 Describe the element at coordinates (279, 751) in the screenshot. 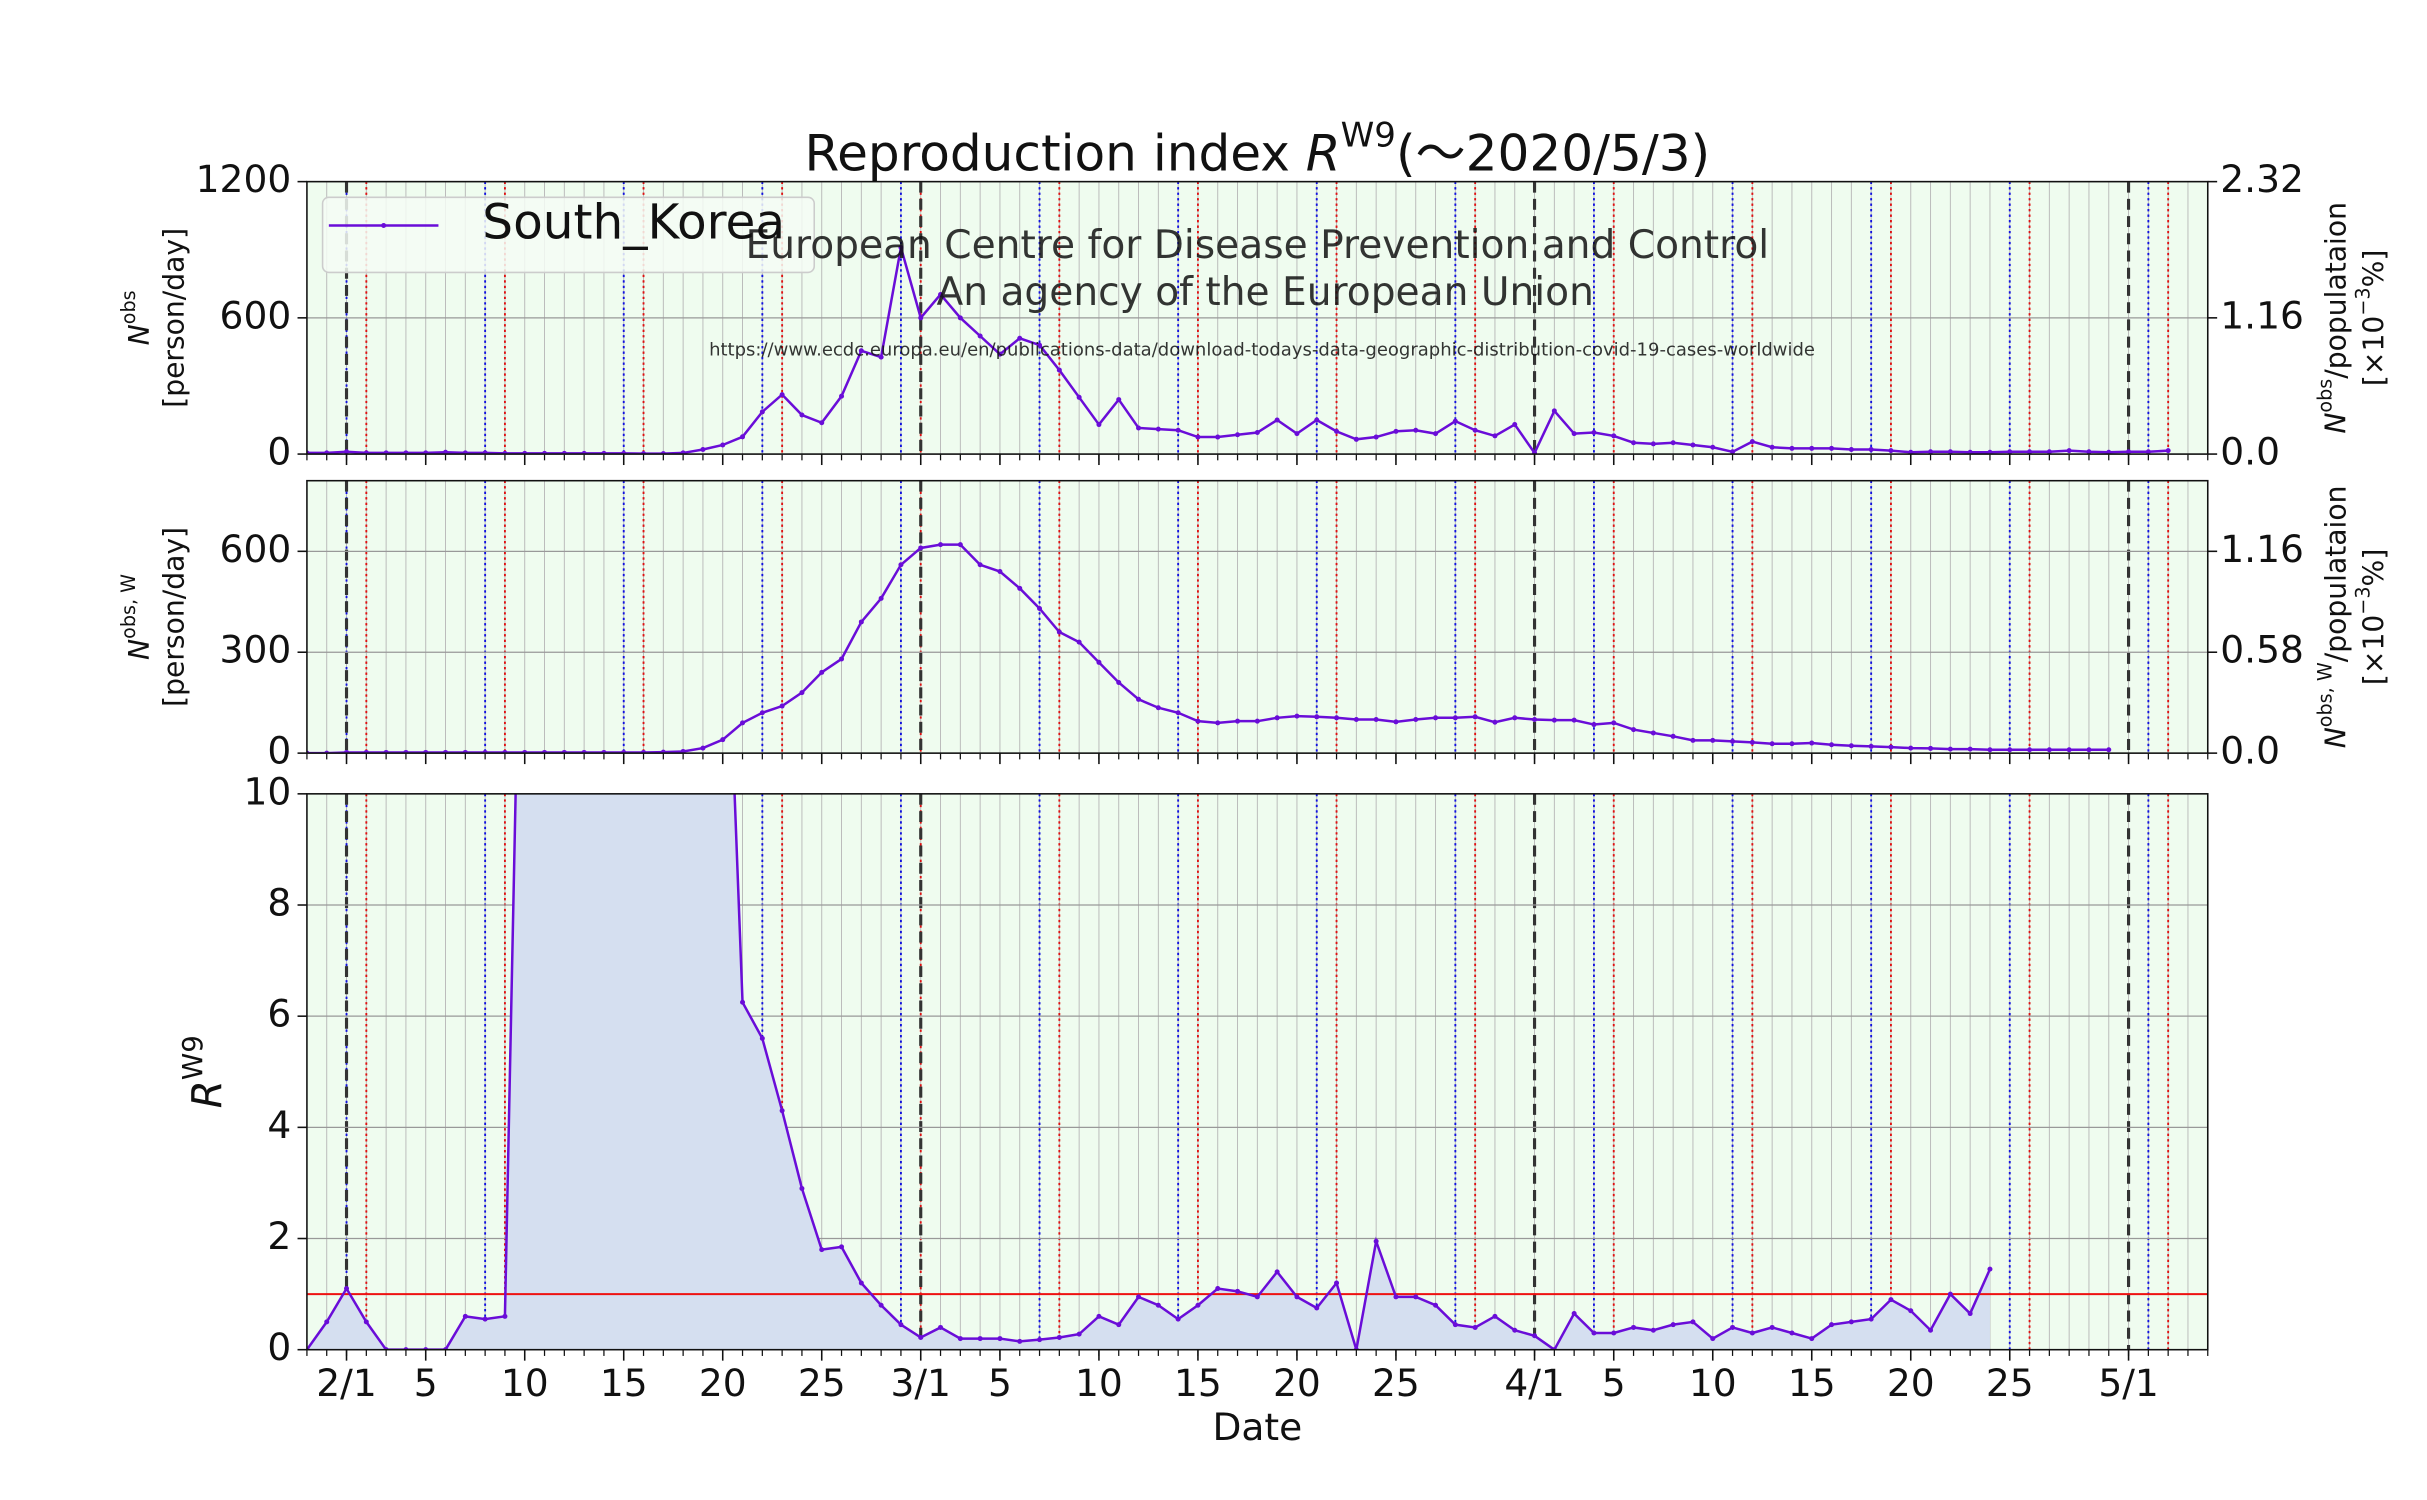

I see `y-tick-label: 0` at that location.